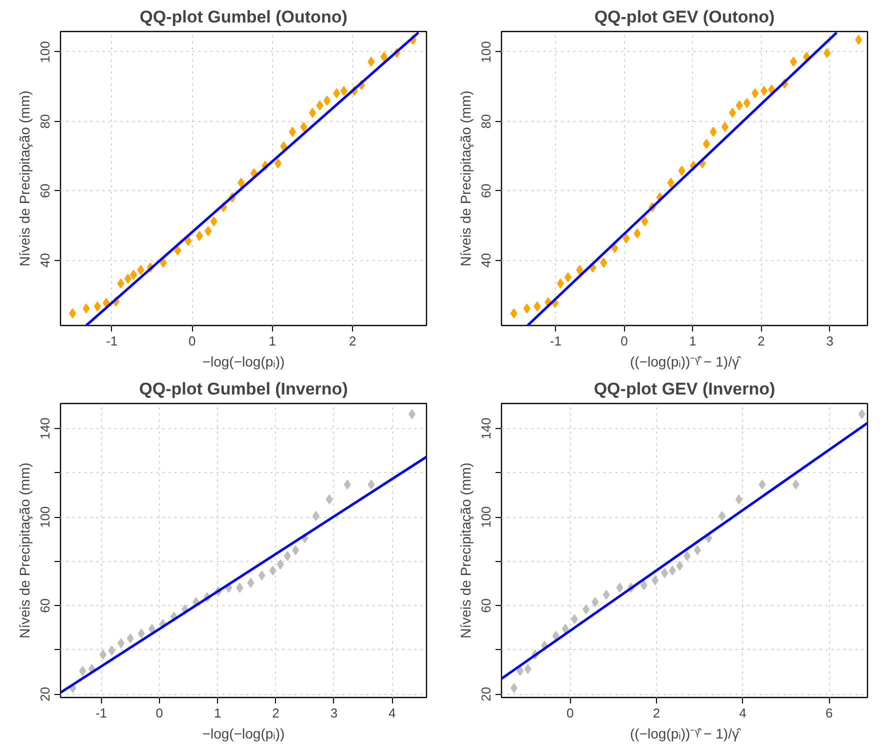 The width and height of the screenshot is (883, 749). I want to click on x-tick-label: 6, so click(829, 713).